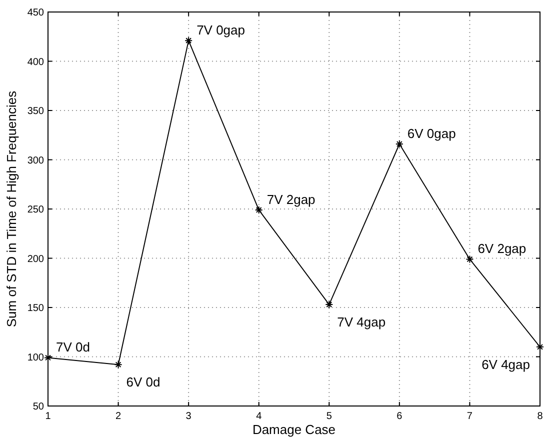  I want to click on x-tick-label: 6, so click(399, 416).